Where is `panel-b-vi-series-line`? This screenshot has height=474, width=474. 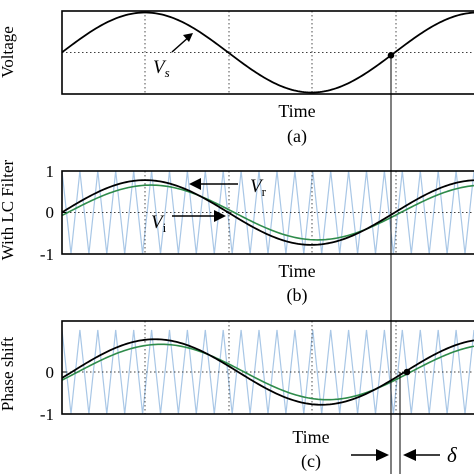
panel-b-vi-series-line is located at coordinates (267, 212).